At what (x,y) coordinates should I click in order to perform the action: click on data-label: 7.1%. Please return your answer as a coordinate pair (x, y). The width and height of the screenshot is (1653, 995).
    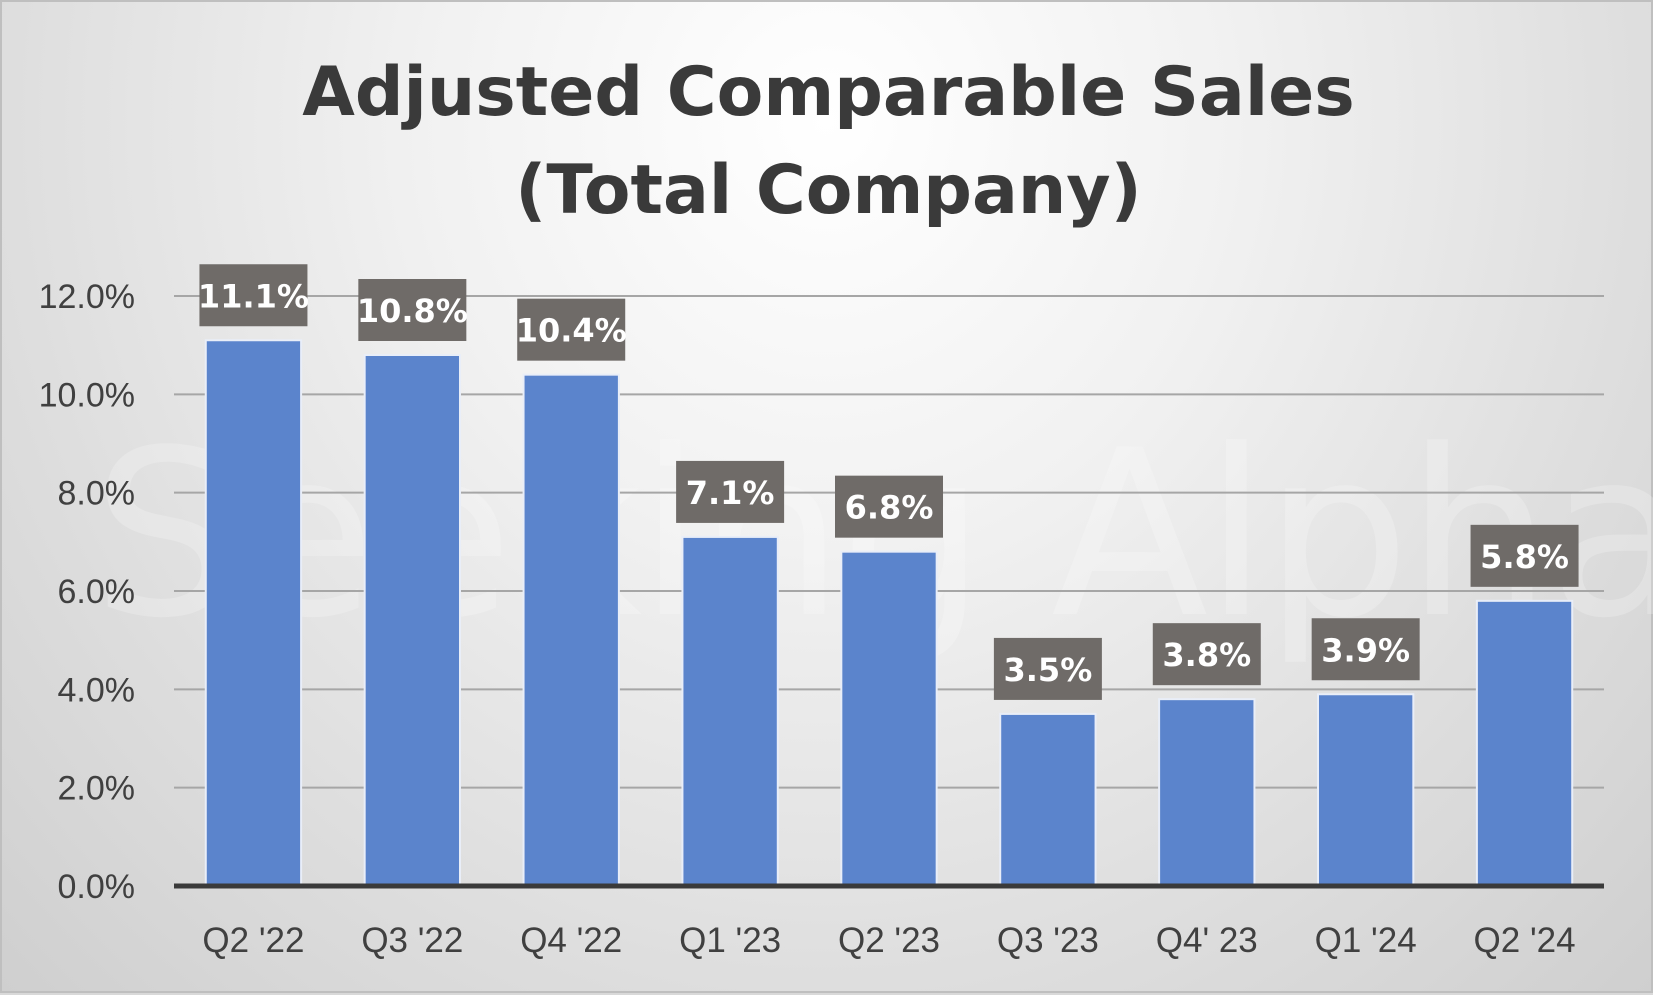
    Looking at the image, I should click on (730, 493).